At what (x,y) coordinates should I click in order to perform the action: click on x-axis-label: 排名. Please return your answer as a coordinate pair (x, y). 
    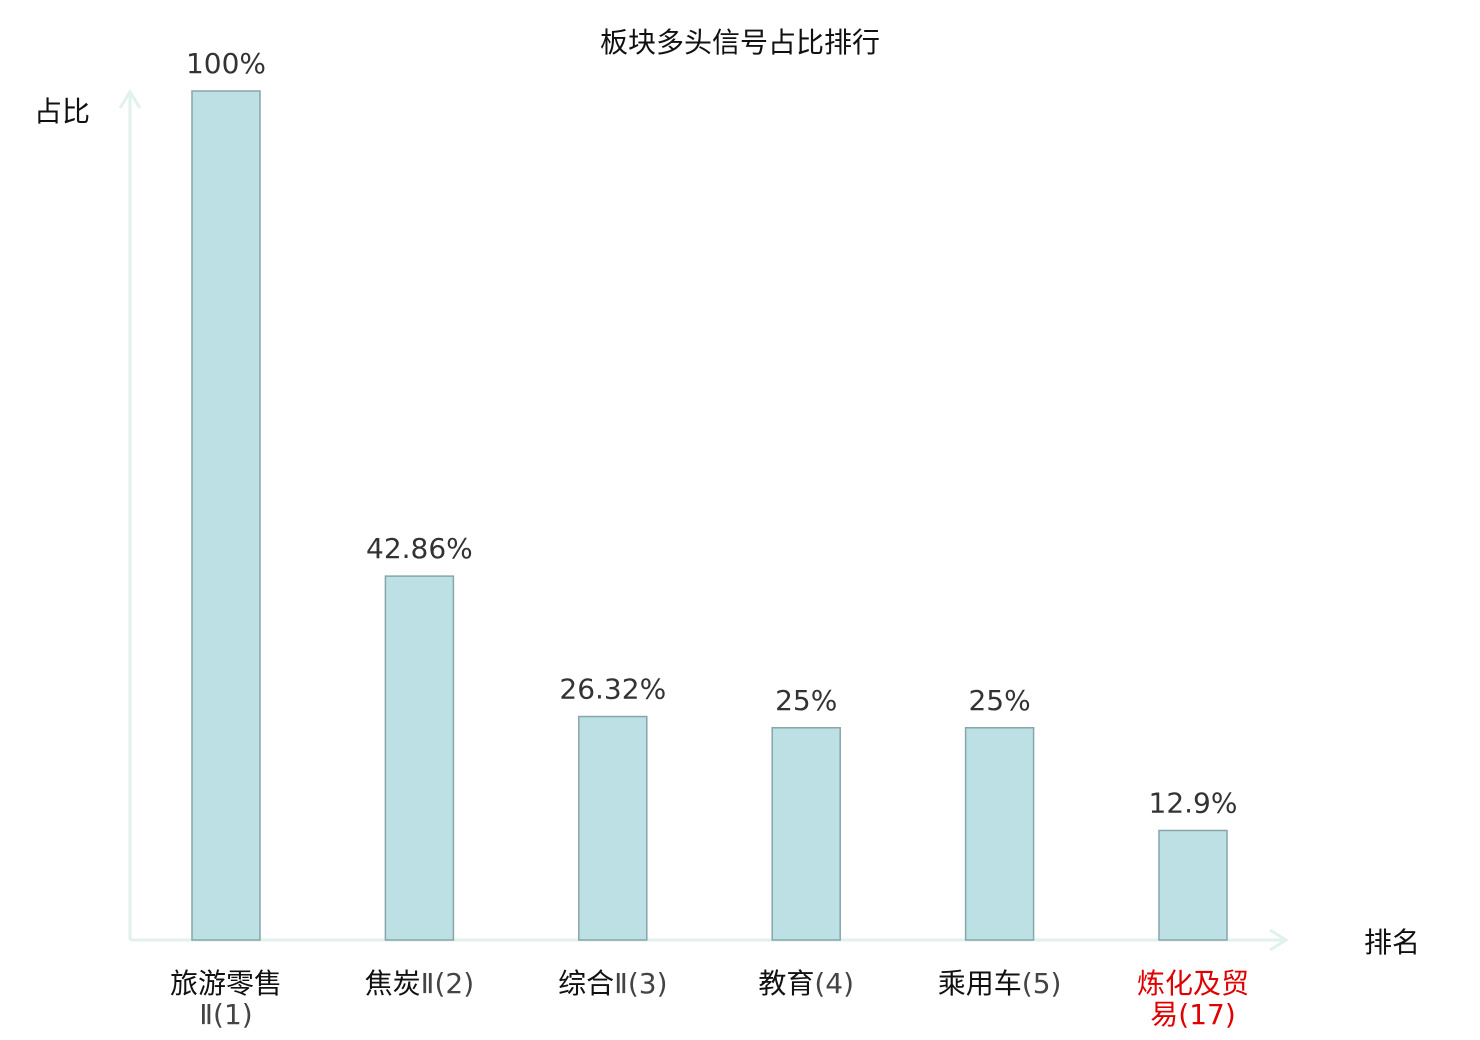
    Looking at the image, I should click on (1392, 942).